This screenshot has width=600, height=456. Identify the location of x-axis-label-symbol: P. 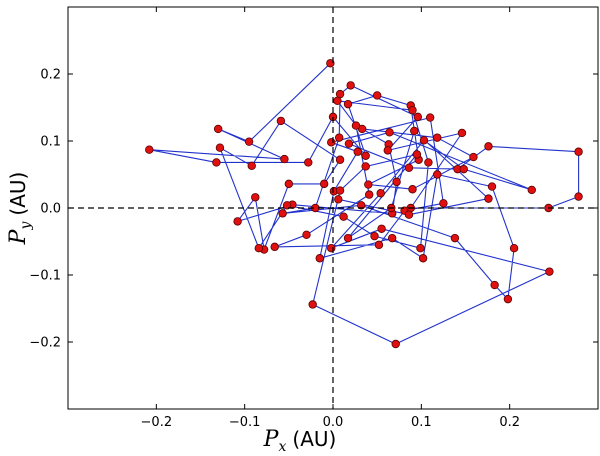
(271, 439).